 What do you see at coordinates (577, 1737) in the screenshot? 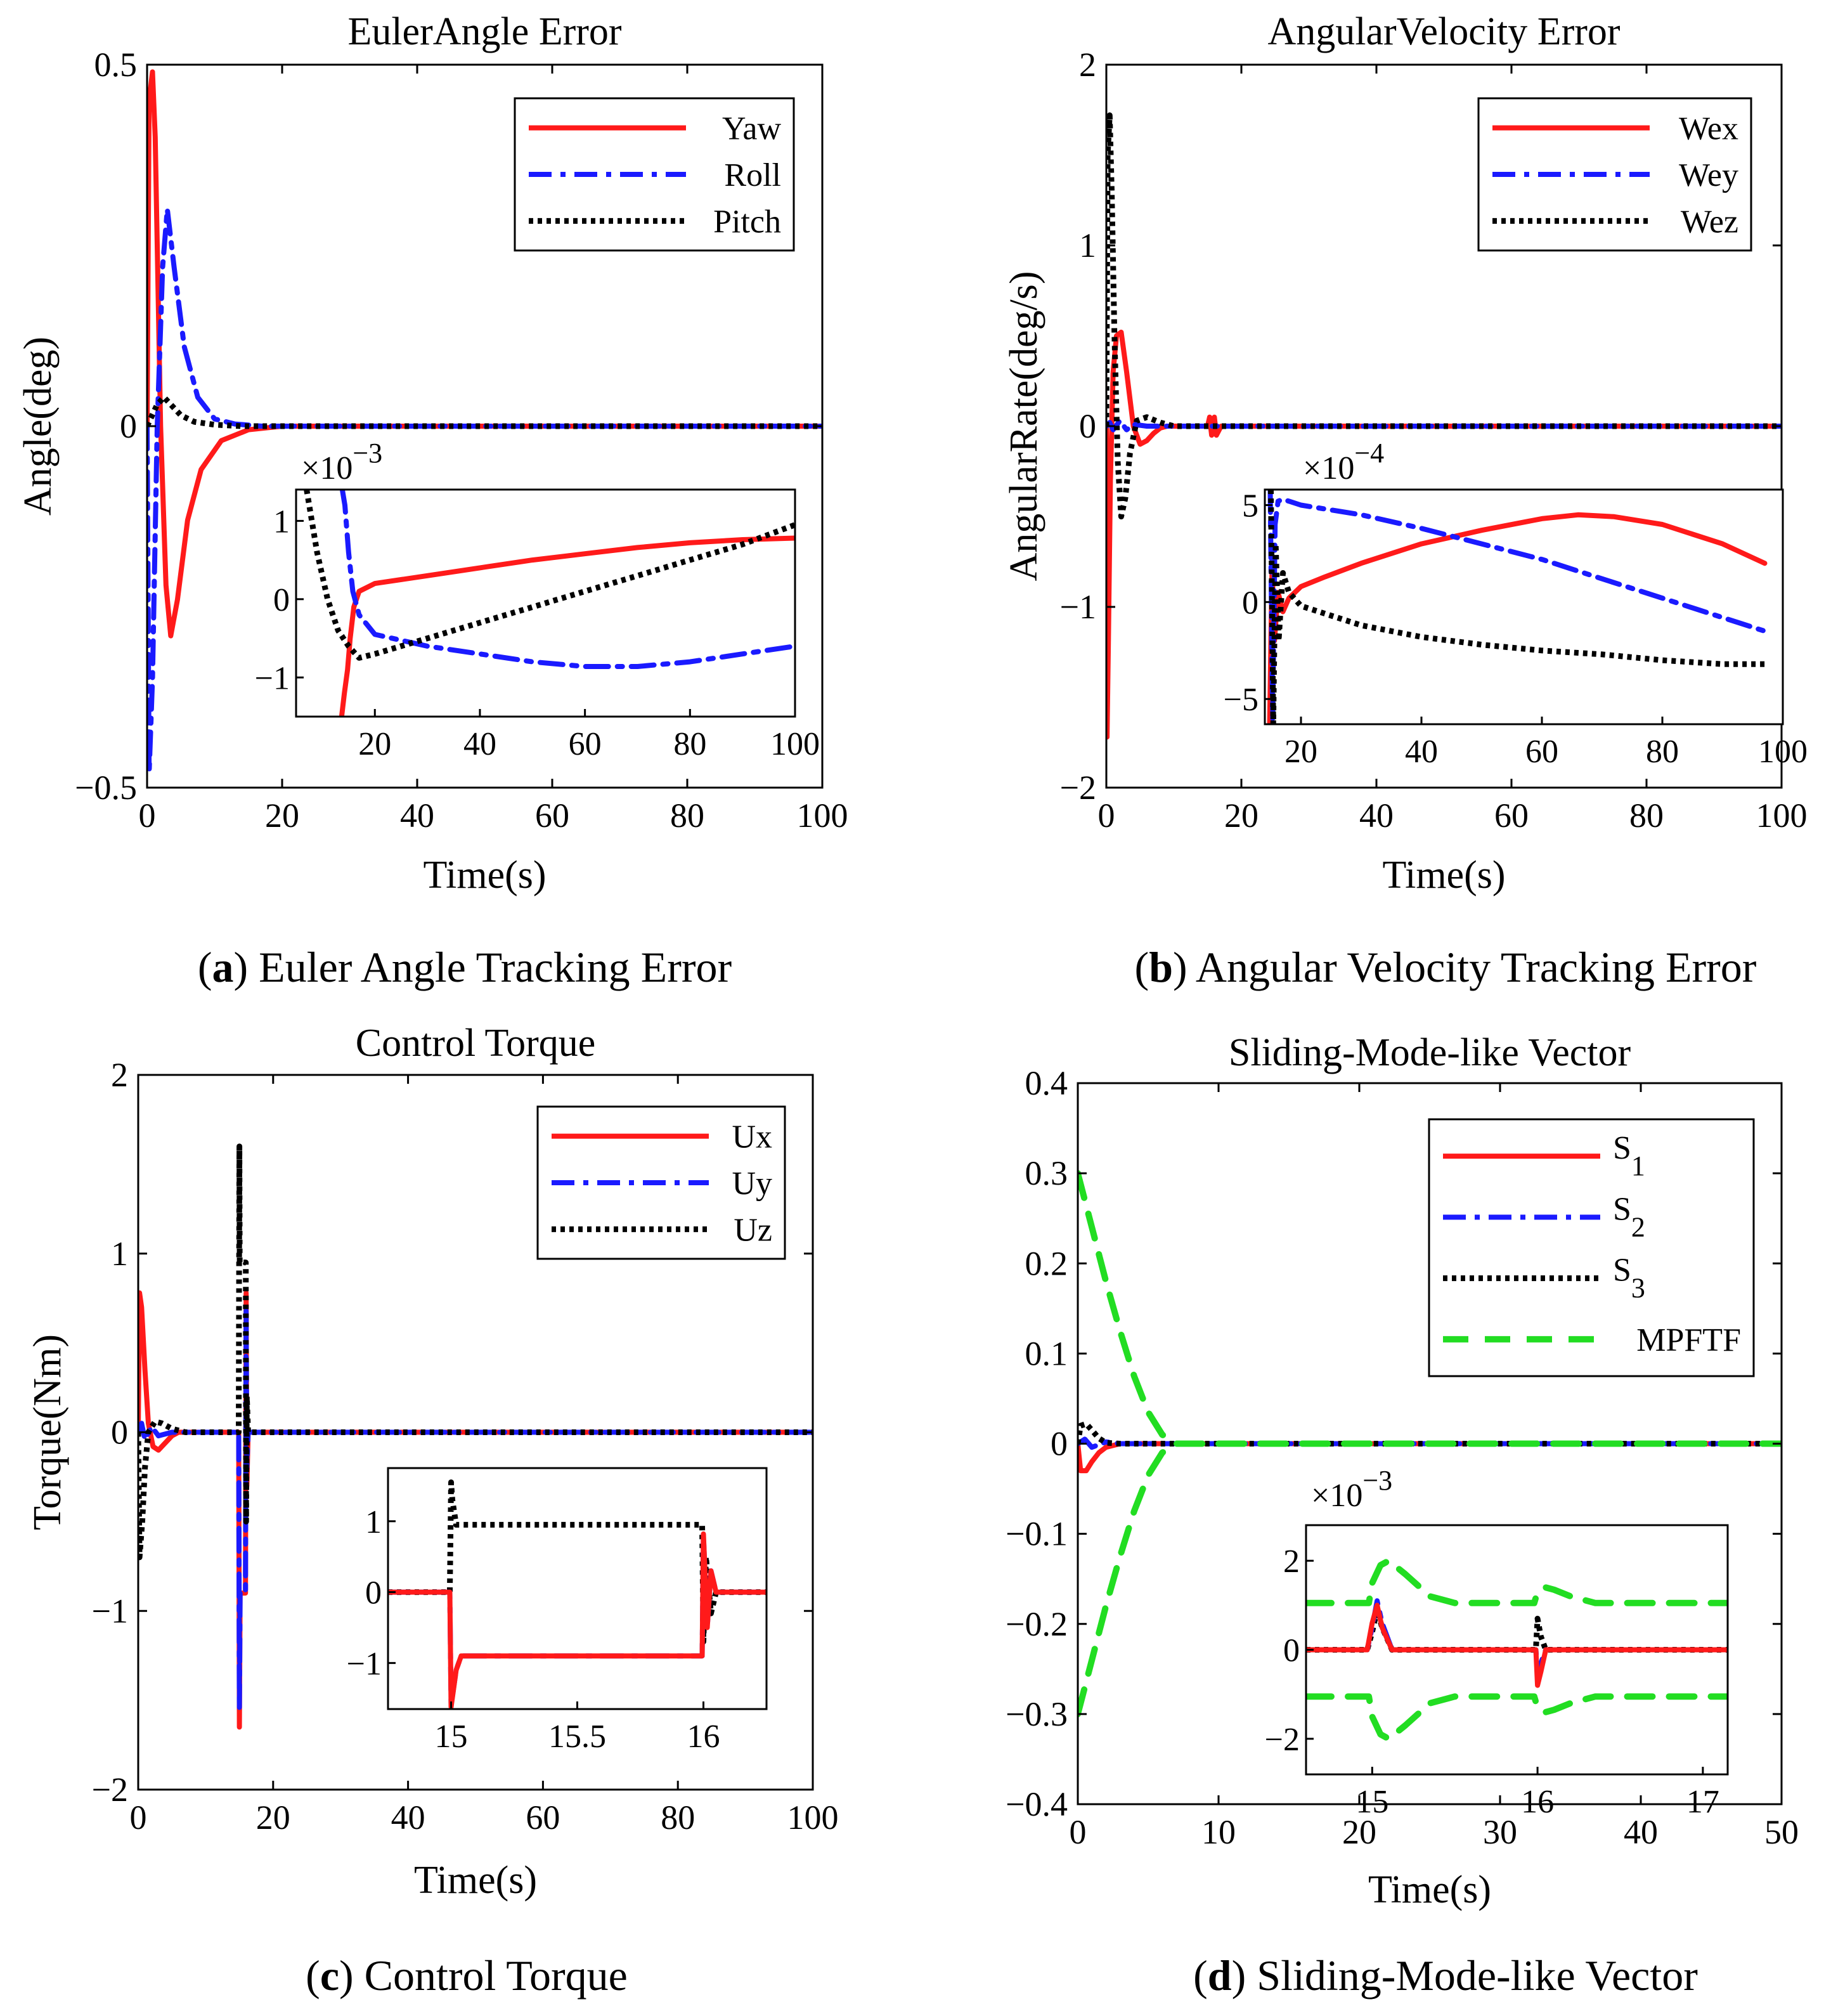
I see `inset-x-tick-label: 15.5` at bounding box center [577, 1737].